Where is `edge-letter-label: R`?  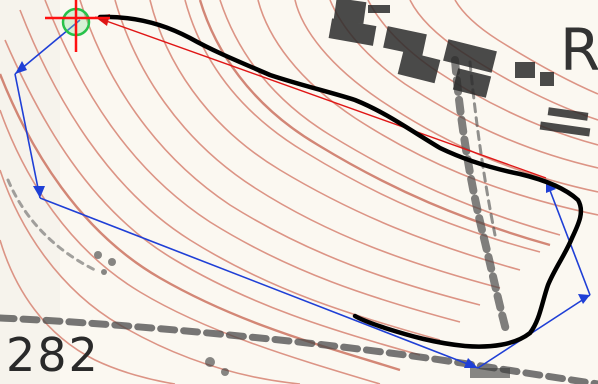 edge-letter-label: R is located at coordinates (579, 50).